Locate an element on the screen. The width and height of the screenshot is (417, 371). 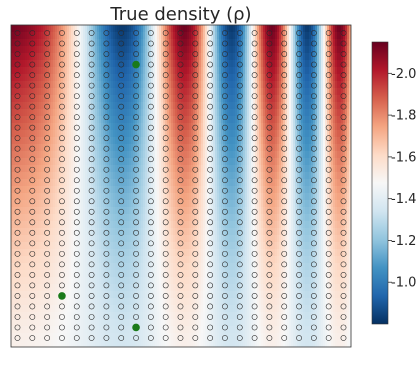
colorbar-tick-label: -1.8 is located at coordinates (403, 116).